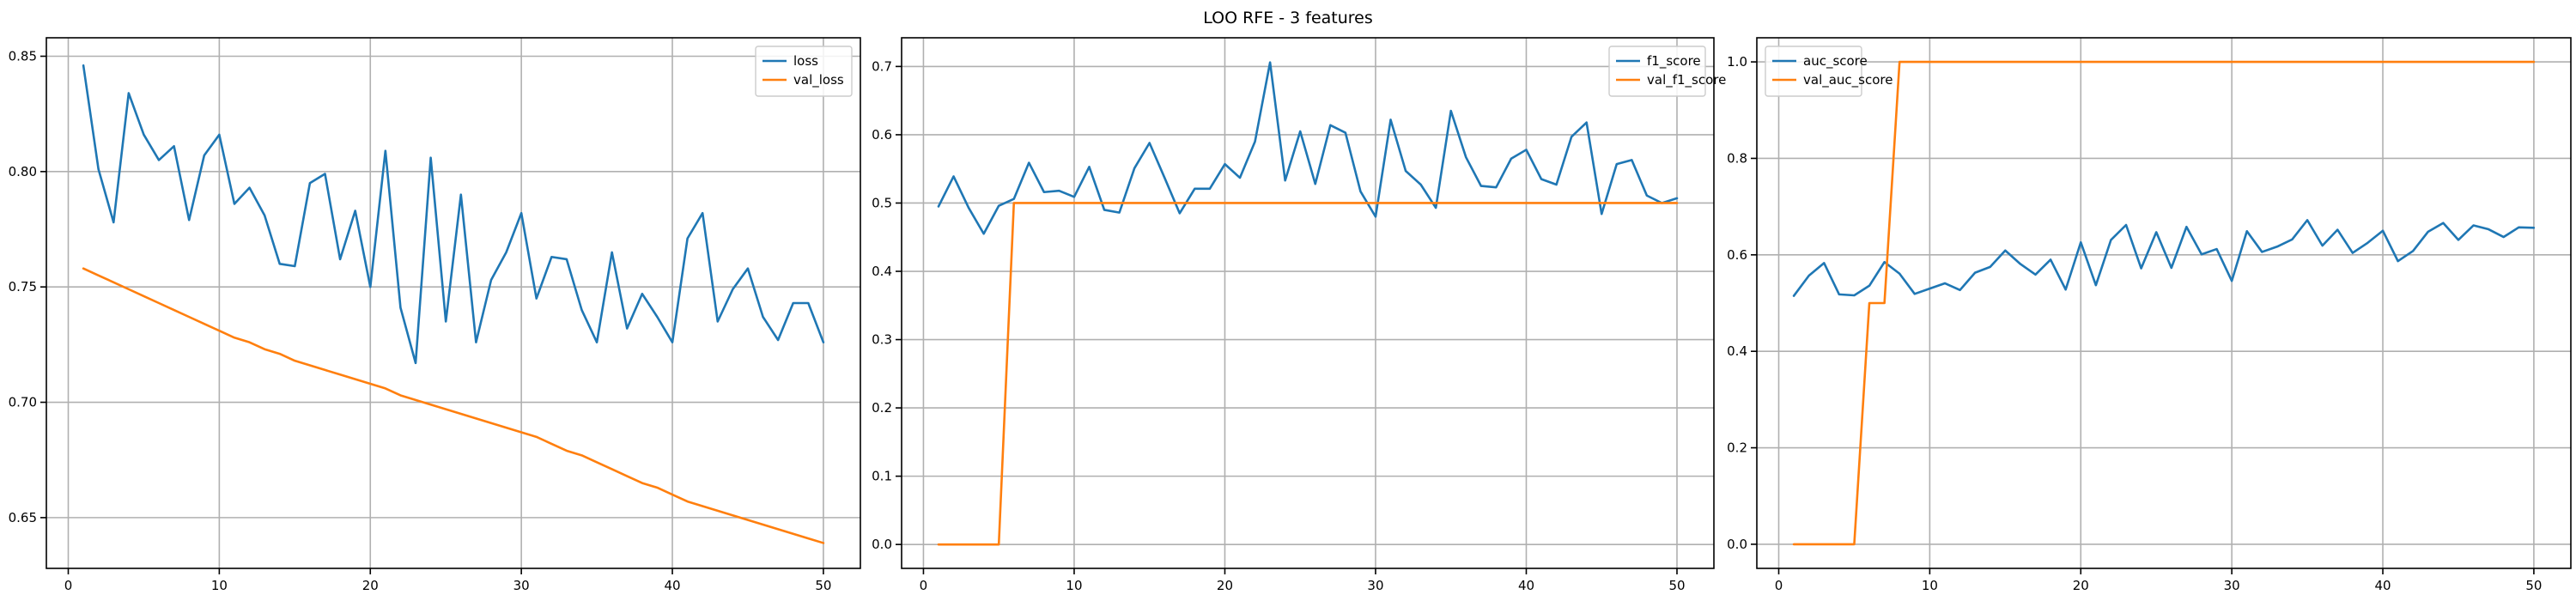  What do you see at coordinates (819, 80) in the screenshot?
I see `legend-entry-val-loss: val_loss` at bounding box center [819, 80].